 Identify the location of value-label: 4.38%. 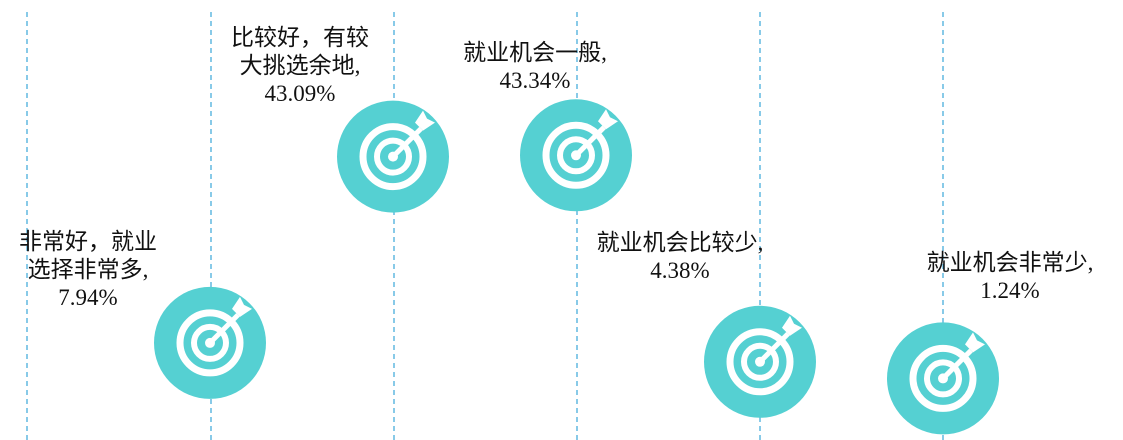
(680, 270).